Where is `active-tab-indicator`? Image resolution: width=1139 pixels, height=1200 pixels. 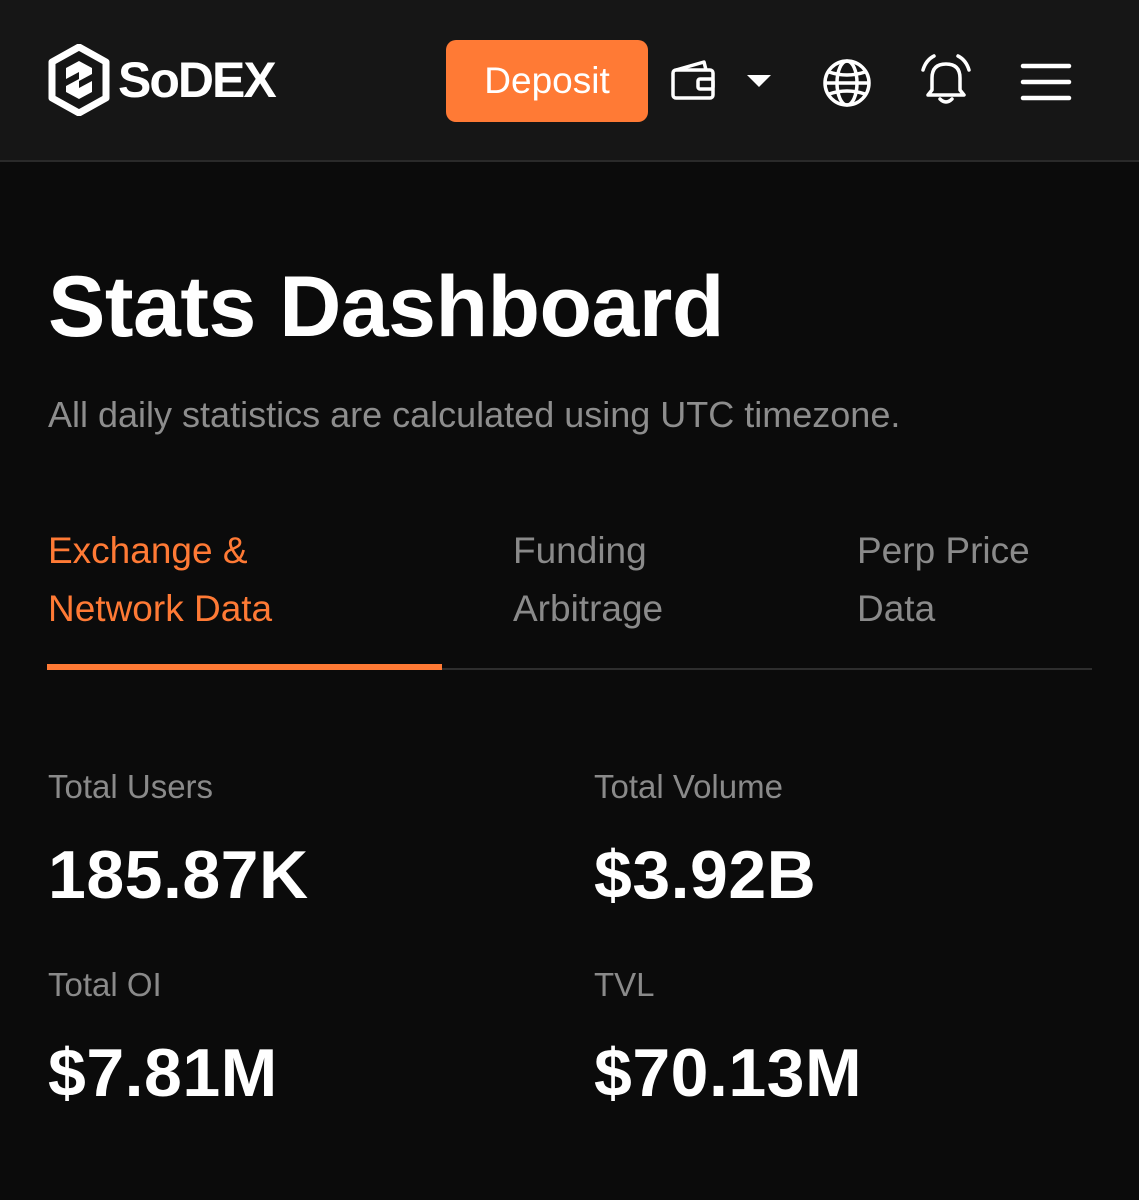 active-tab-indicator is located at coordinates (244, 667).